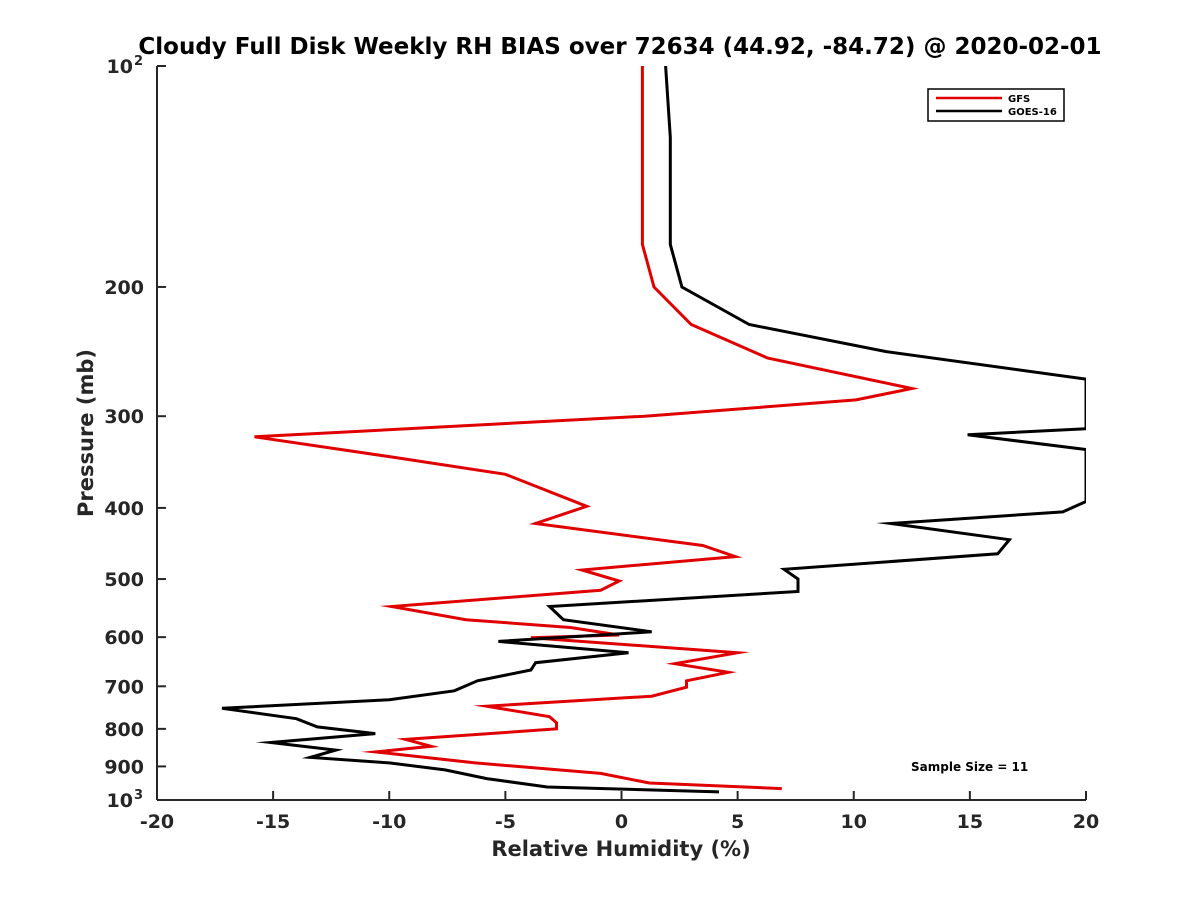 The width and height of the screenshot is (1200, 900). Describe the element at coordinates (969, 767) in the screenshot. I see `sample-size-annotation: Sample Size = 11` at that location.